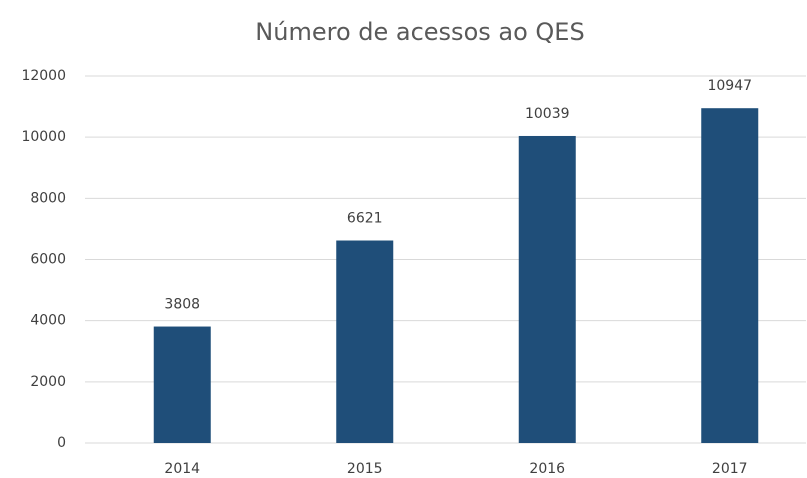 The image size is (807, 478). I want to click on x-tick-label: 2017, so click(730, 469).